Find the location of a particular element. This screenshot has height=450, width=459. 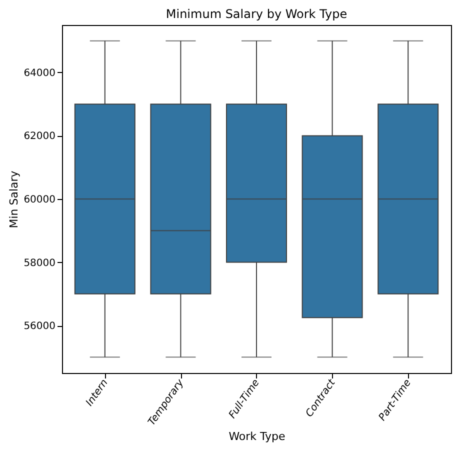

y-tick-label: 62000 is located at coordinates (40, 136).